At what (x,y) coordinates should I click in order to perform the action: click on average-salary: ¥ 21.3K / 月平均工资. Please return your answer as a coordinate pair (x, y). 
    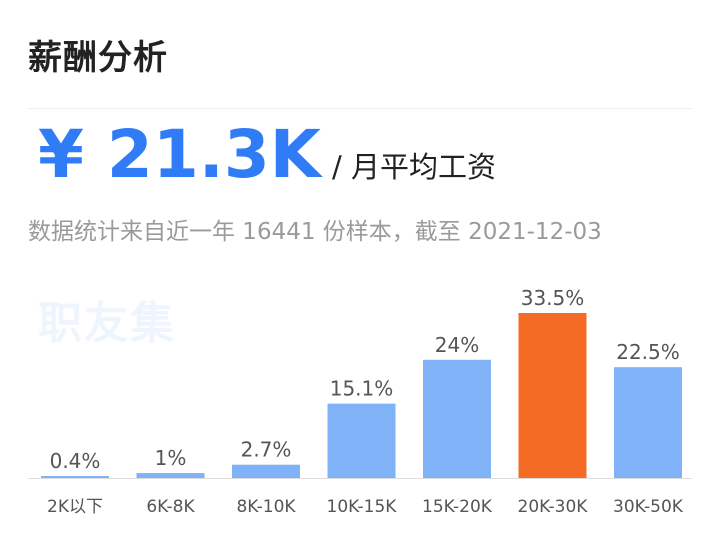
    Looking at the image, I should click on (267, 156).